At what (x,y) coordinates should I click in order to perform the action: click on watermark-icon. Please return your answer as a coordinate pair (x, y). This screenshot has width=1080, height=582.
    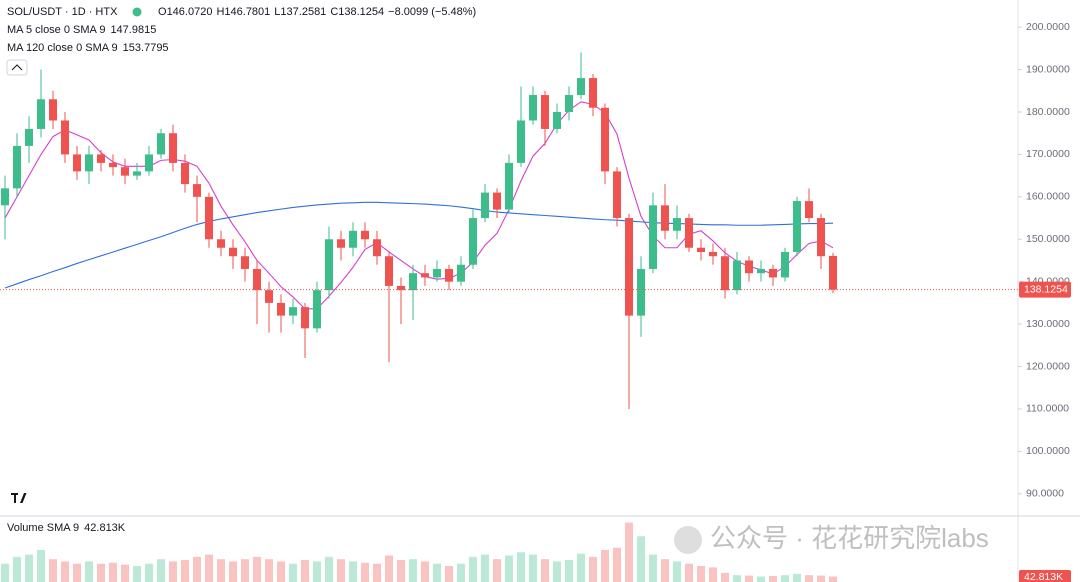
    Looking at the image, I should click on (688, 540).